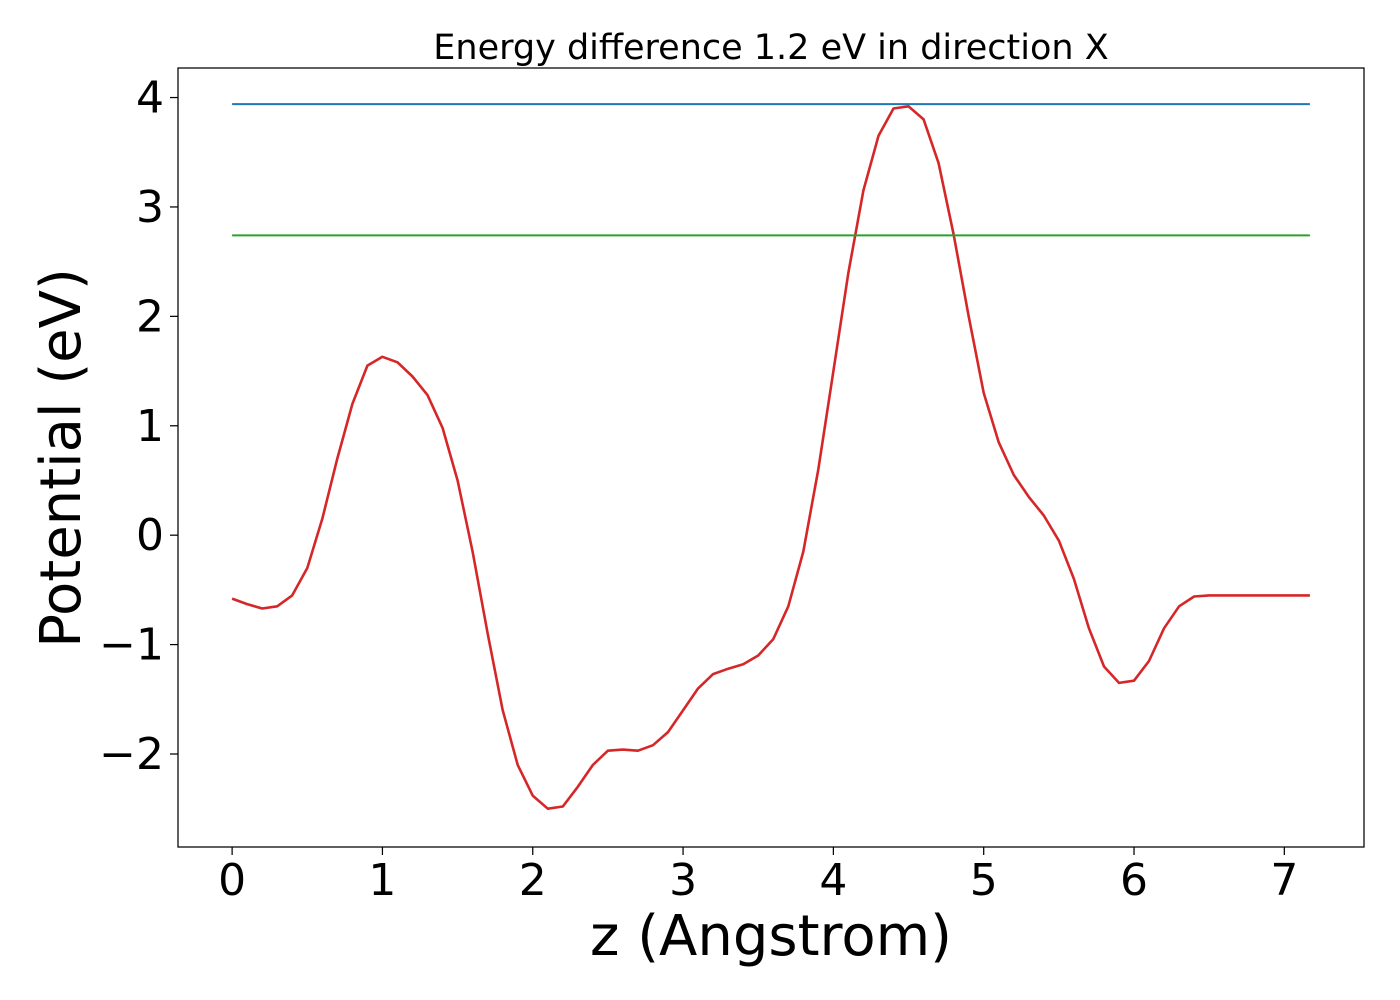 The image size is (1400, 1000). I want to click on x-axis: 0 1 2 3 4 5 6 7, so click(758, 876).